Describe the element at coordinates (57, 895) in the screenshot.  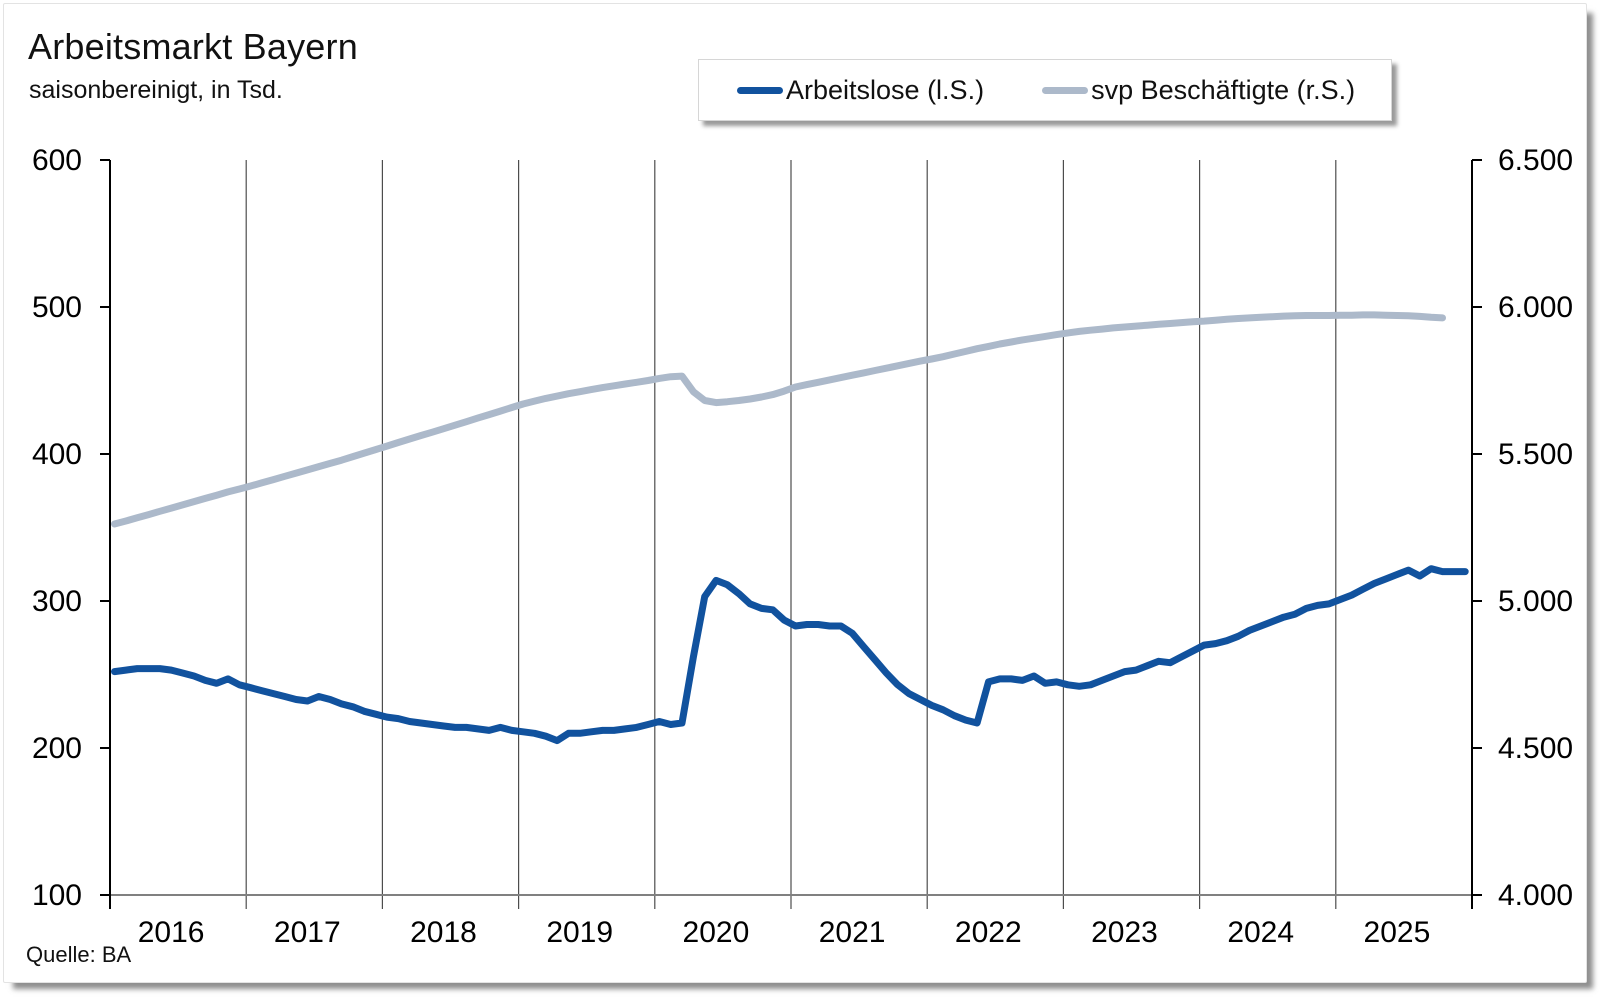
I see `y-axis-left-label: 100` at that location.